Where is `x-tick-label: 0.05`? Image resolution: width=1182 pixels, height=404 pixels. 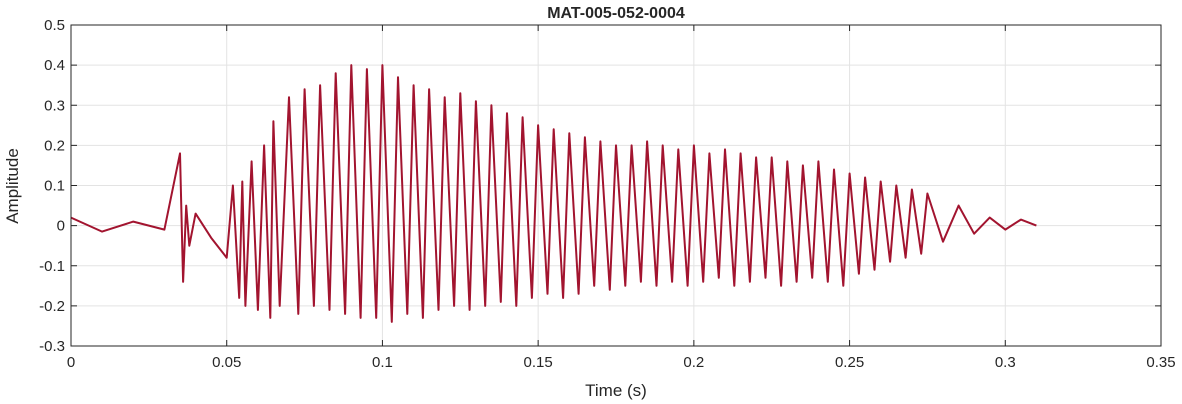 x-tick-label: 0.05 is located at coordinates (226, 362).